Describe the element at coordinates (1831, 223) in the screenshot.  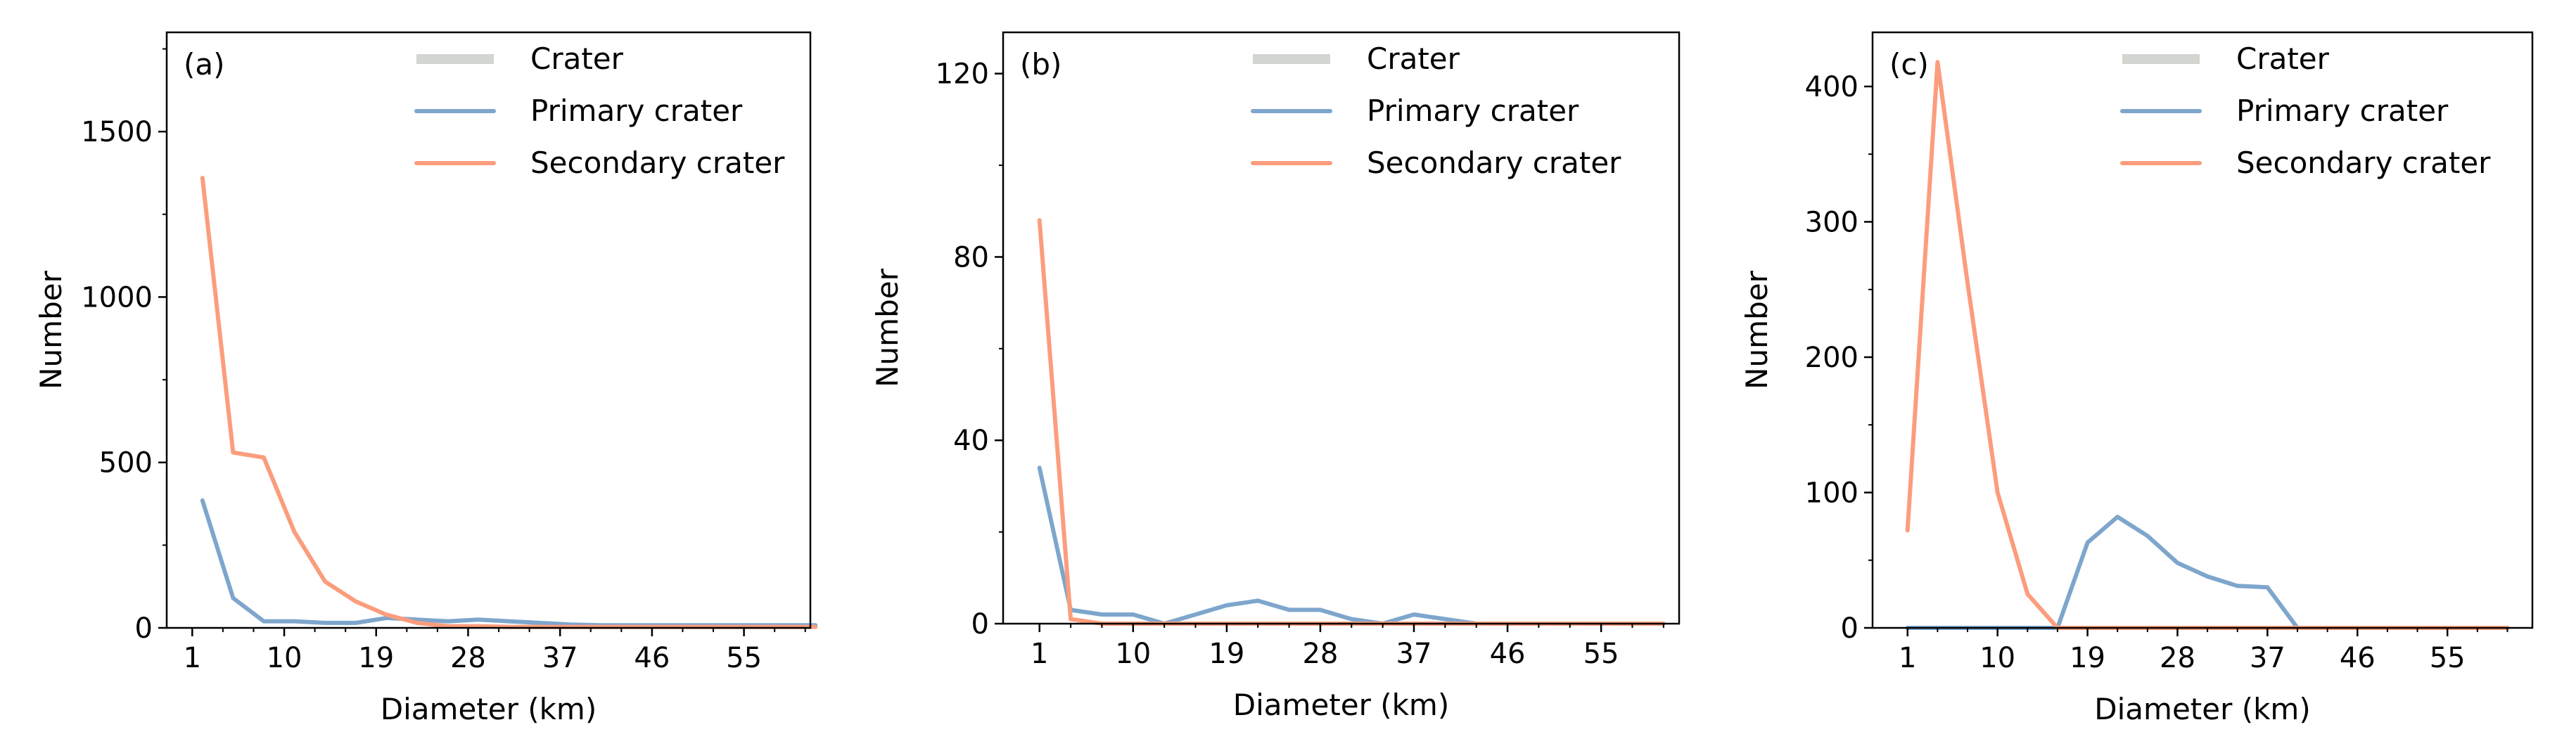
I see `y-tick-label: 300` at that location.